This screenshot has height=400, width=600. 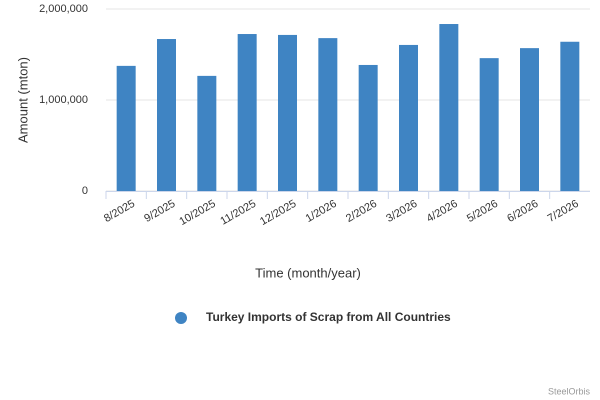 I want to click on x-tick-label: 11/2025, so click(x=238, y=213).